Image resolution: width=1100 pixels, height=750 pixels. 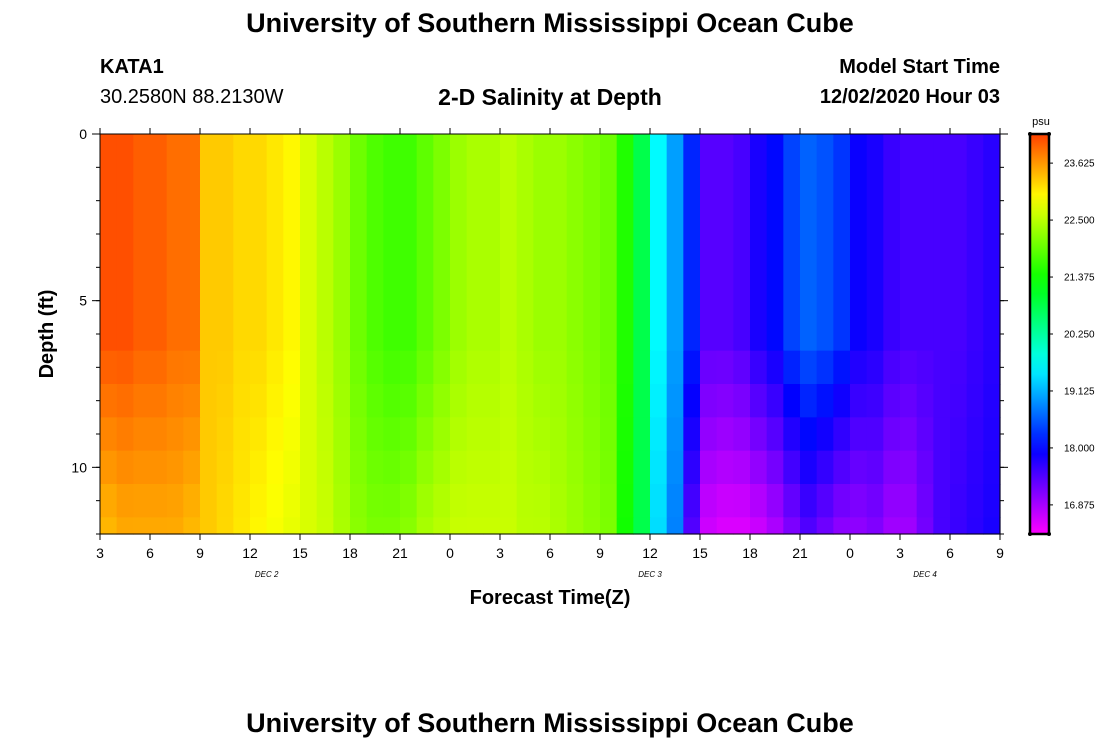 What do you see at coordinates (300, 553) in the screenshot?
I see `x-tick-label: 15` at bounding box center [300, 553].